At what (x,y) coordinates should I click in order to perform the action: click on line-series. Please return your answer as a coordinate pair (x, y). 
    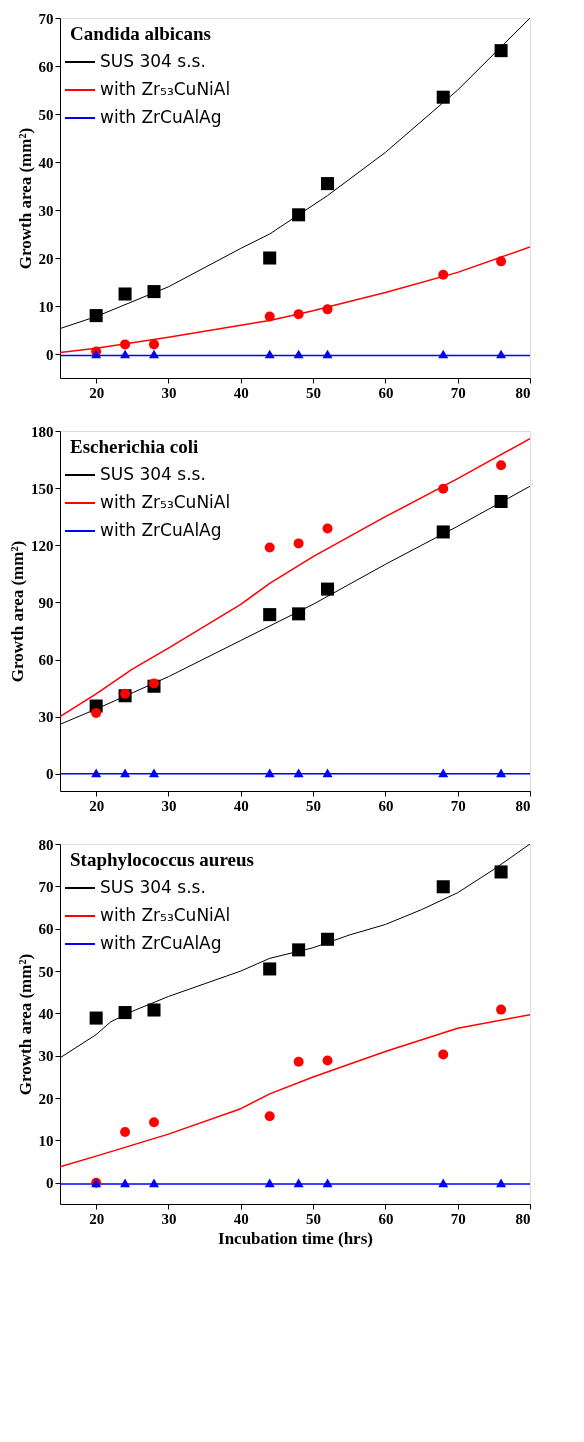
    Looking at the image, I should click on (295, 1090).